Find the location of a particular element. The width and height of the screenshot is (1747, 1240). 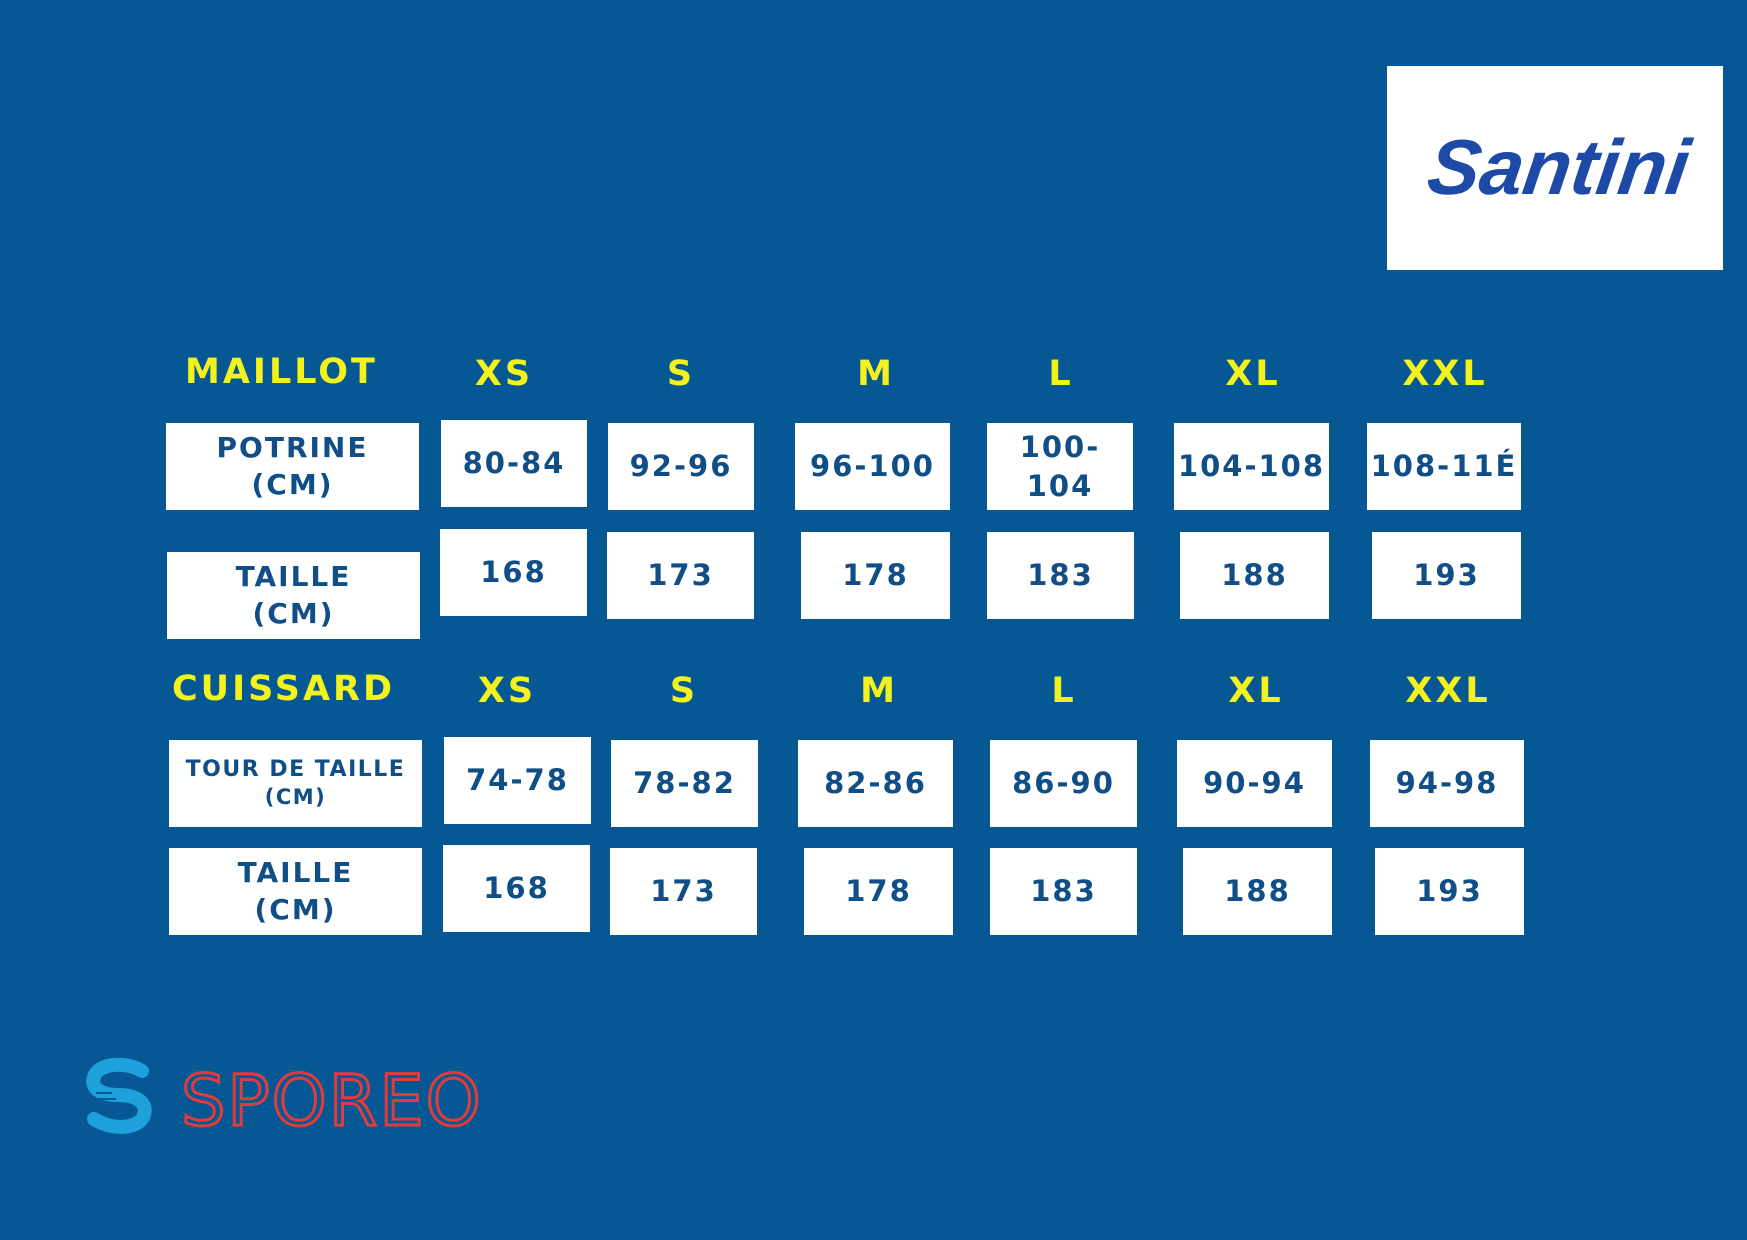

table-cell: 92-96 is located at coordinates (681, 466).